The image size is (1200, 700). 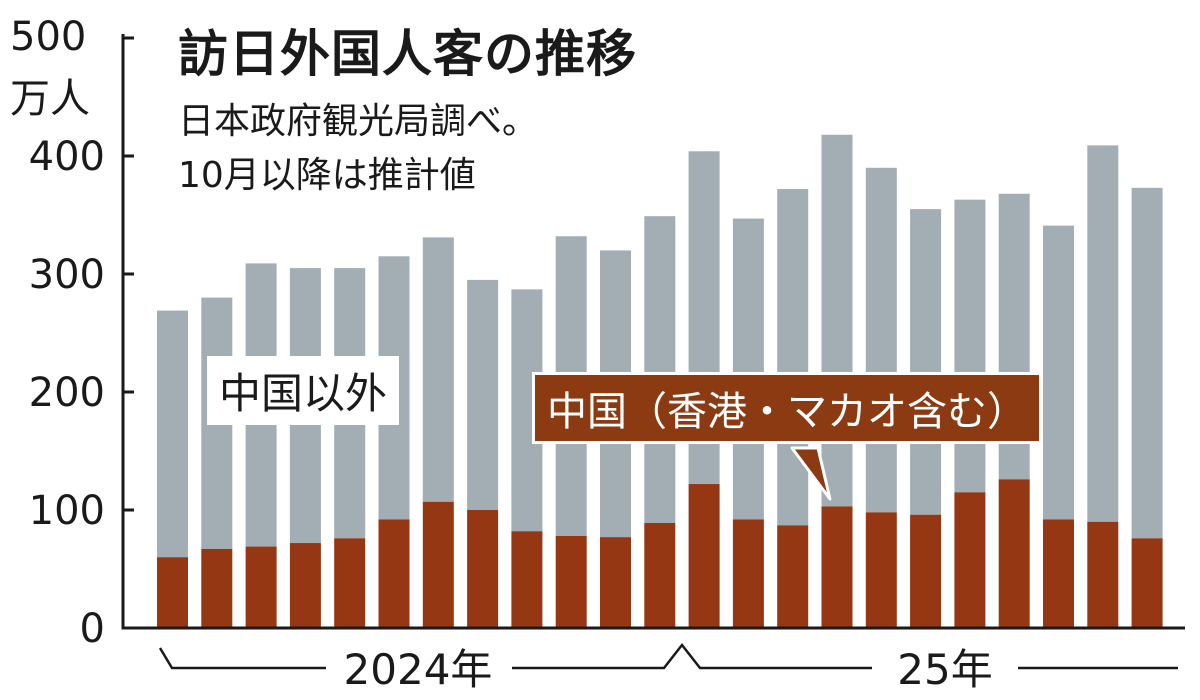 I want to click on year-label-2024: 2024年, so click(x=418, y=669).